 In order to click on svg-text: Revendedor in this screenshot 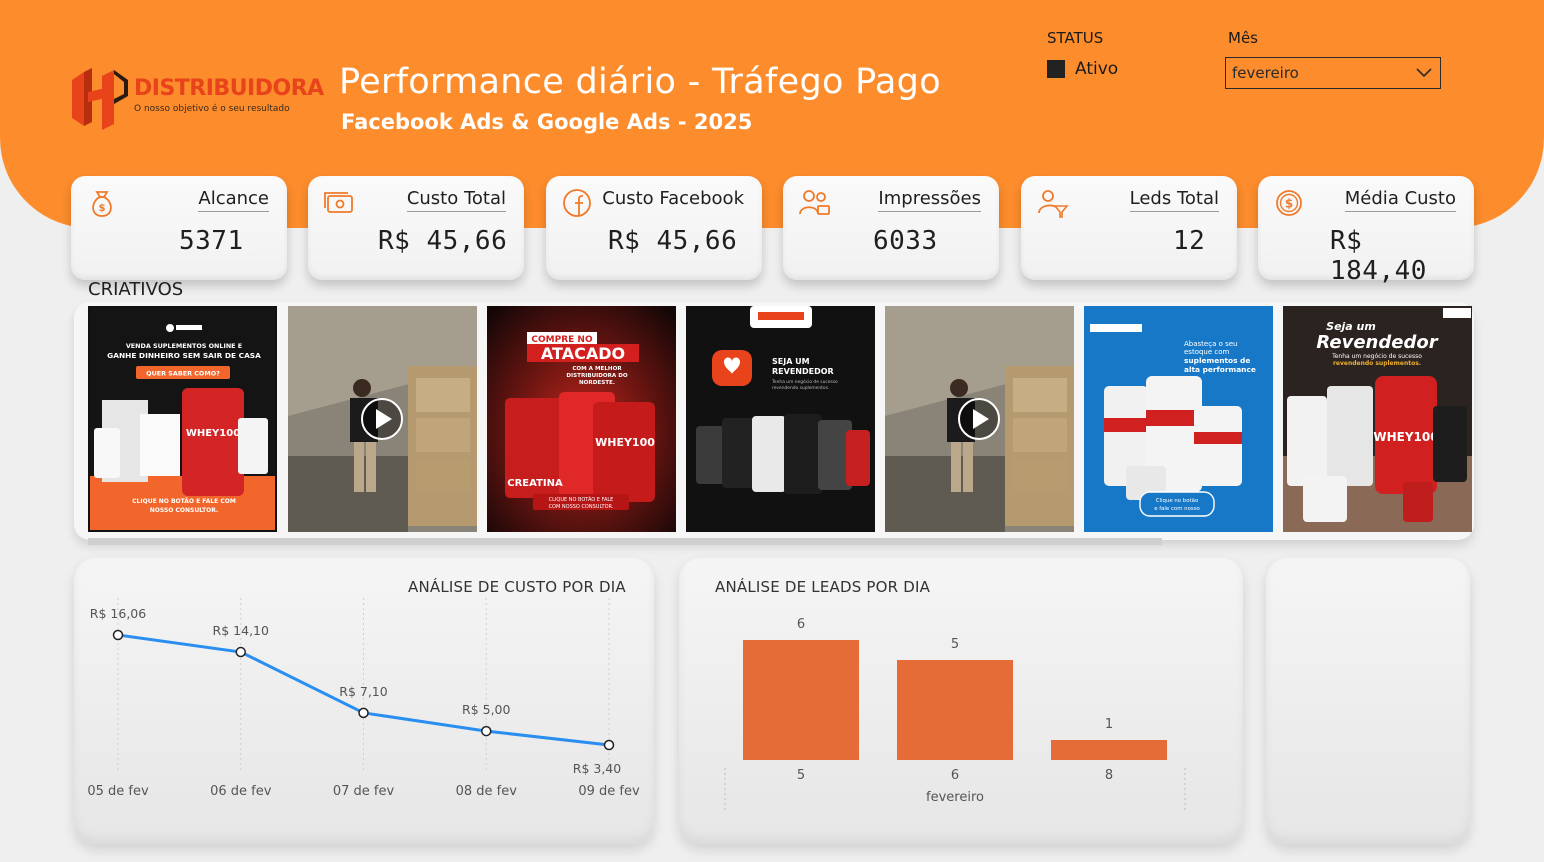, I will do `click(1377, 342)`.